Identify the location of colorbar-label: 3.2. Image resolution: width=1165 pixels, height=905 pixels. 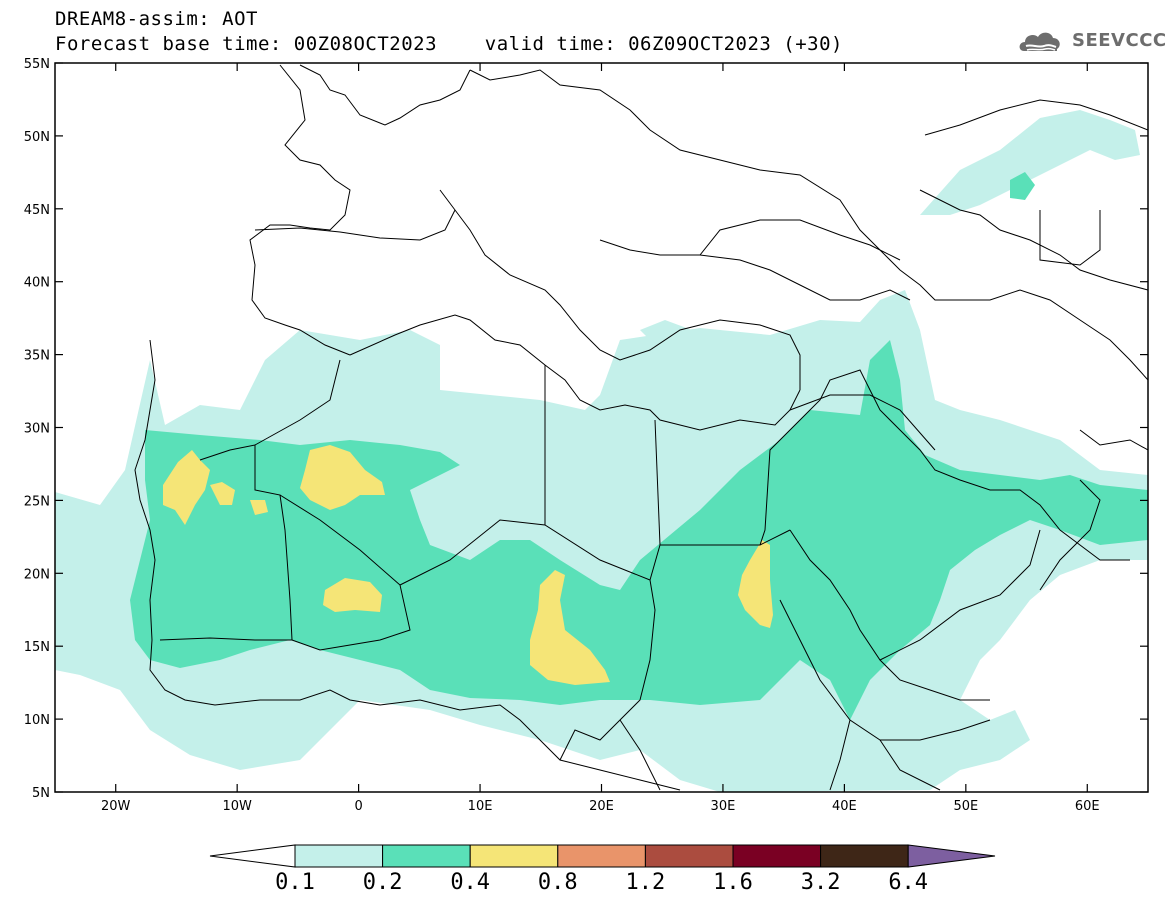
(820, 882).